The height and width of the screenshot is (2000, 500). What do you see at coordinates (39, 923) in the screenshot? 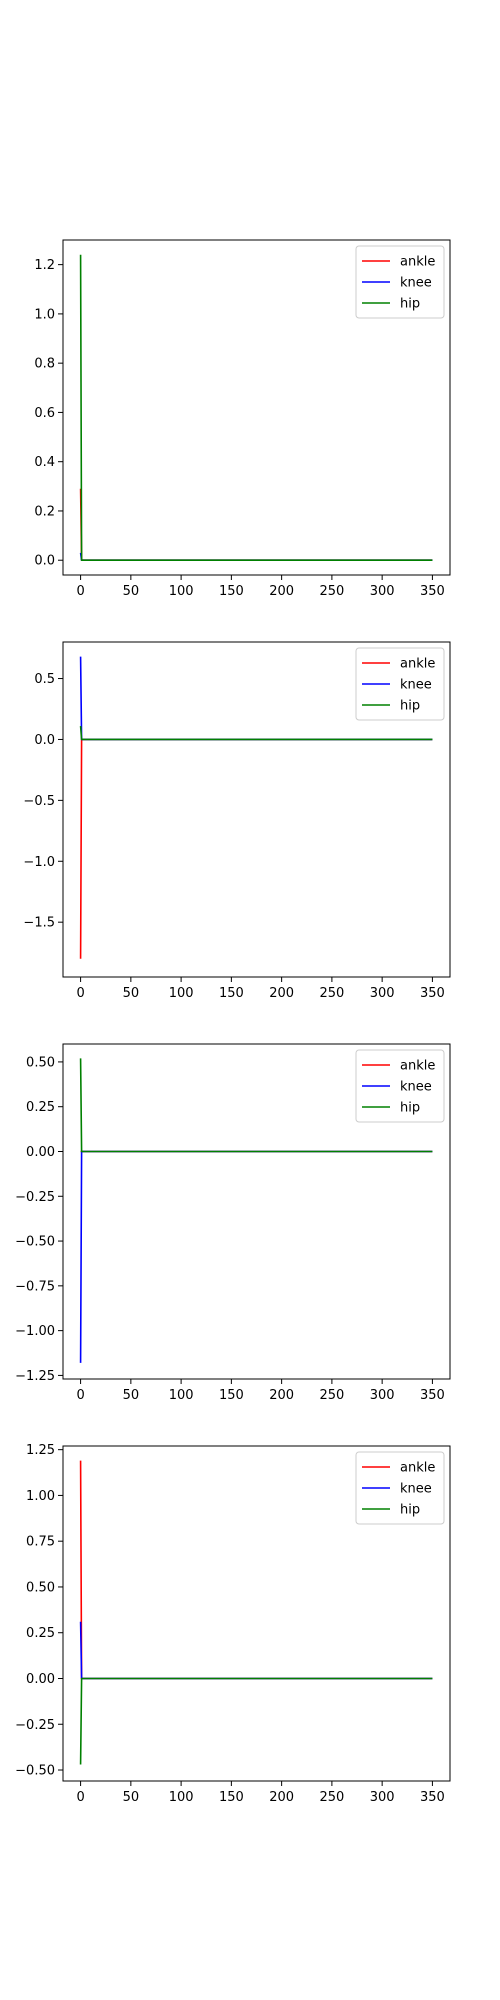
I see `y-tick-label: −1.5` at bounding box center [39, 923].